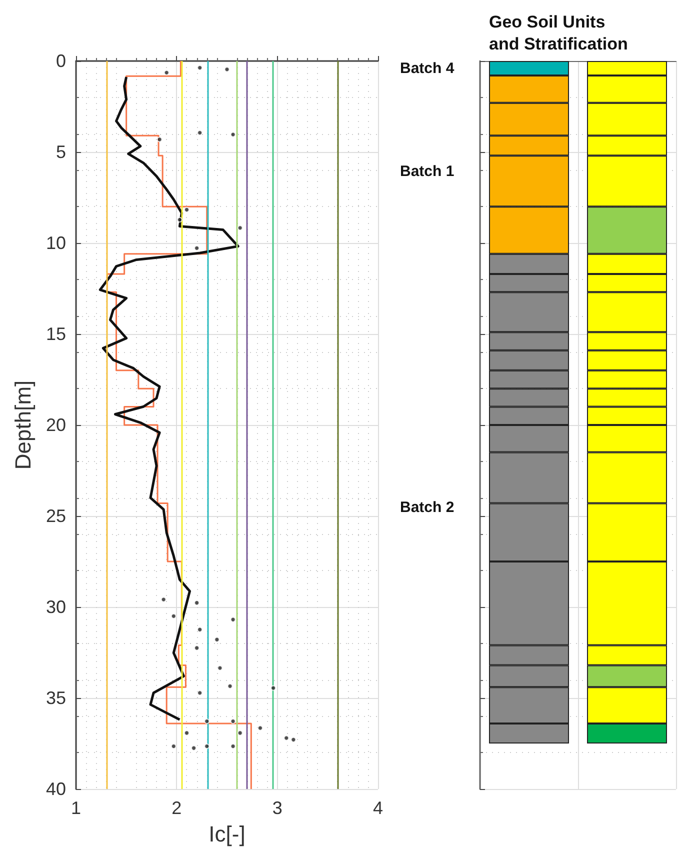 The width and height of the screenshot is (678, 852). Describe the element at coordinates (427, 171) in the screenshot. I see `text: Batch 1` at that location.